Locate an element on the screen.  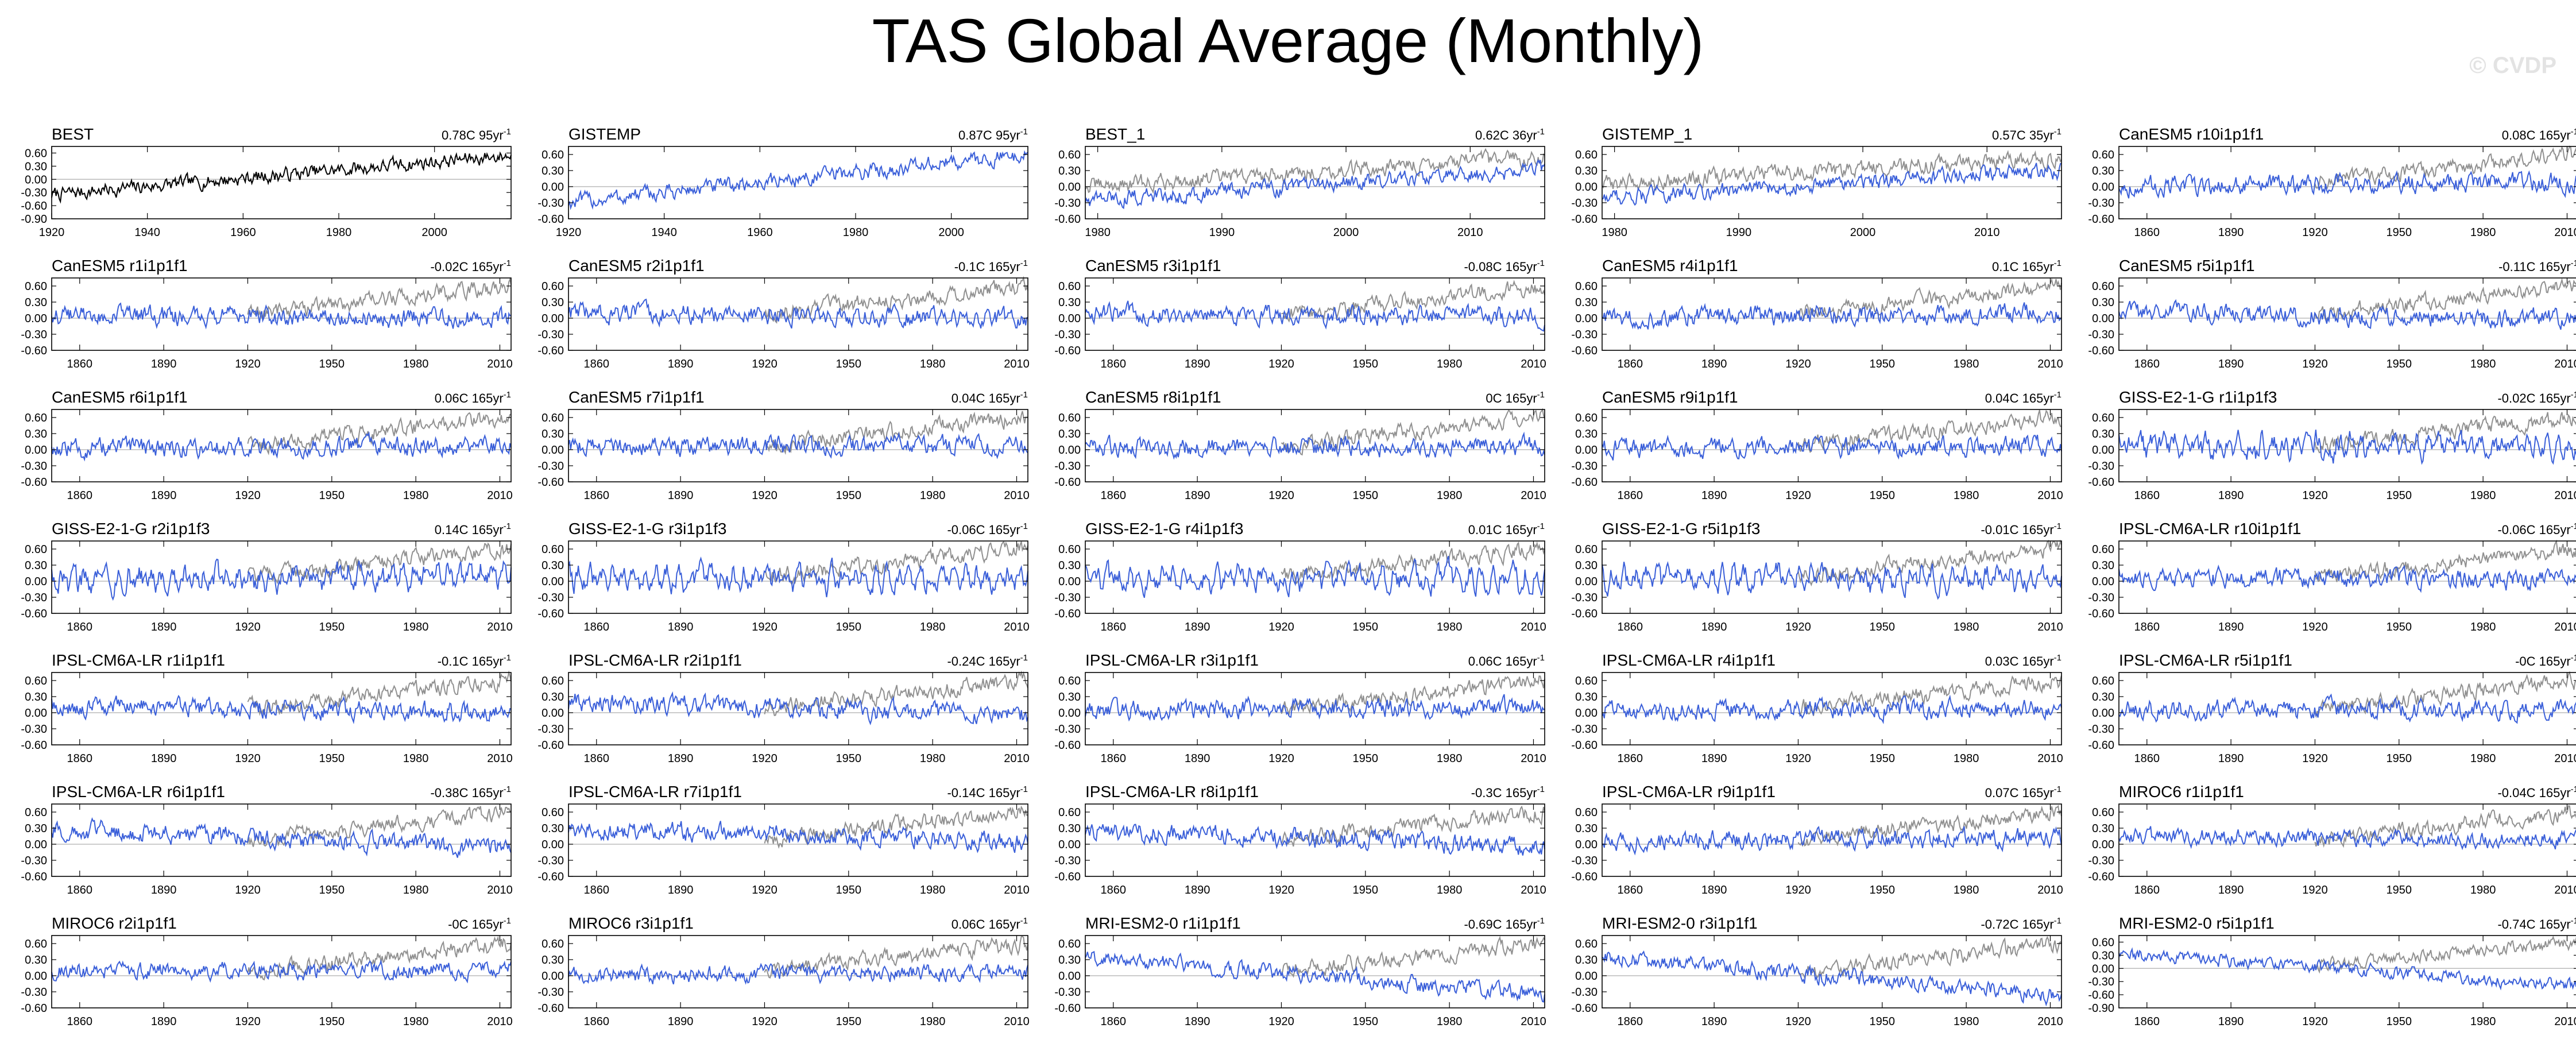
panel-trend: 0.1C 165yr-1 is located at coordinates (2026, 266).